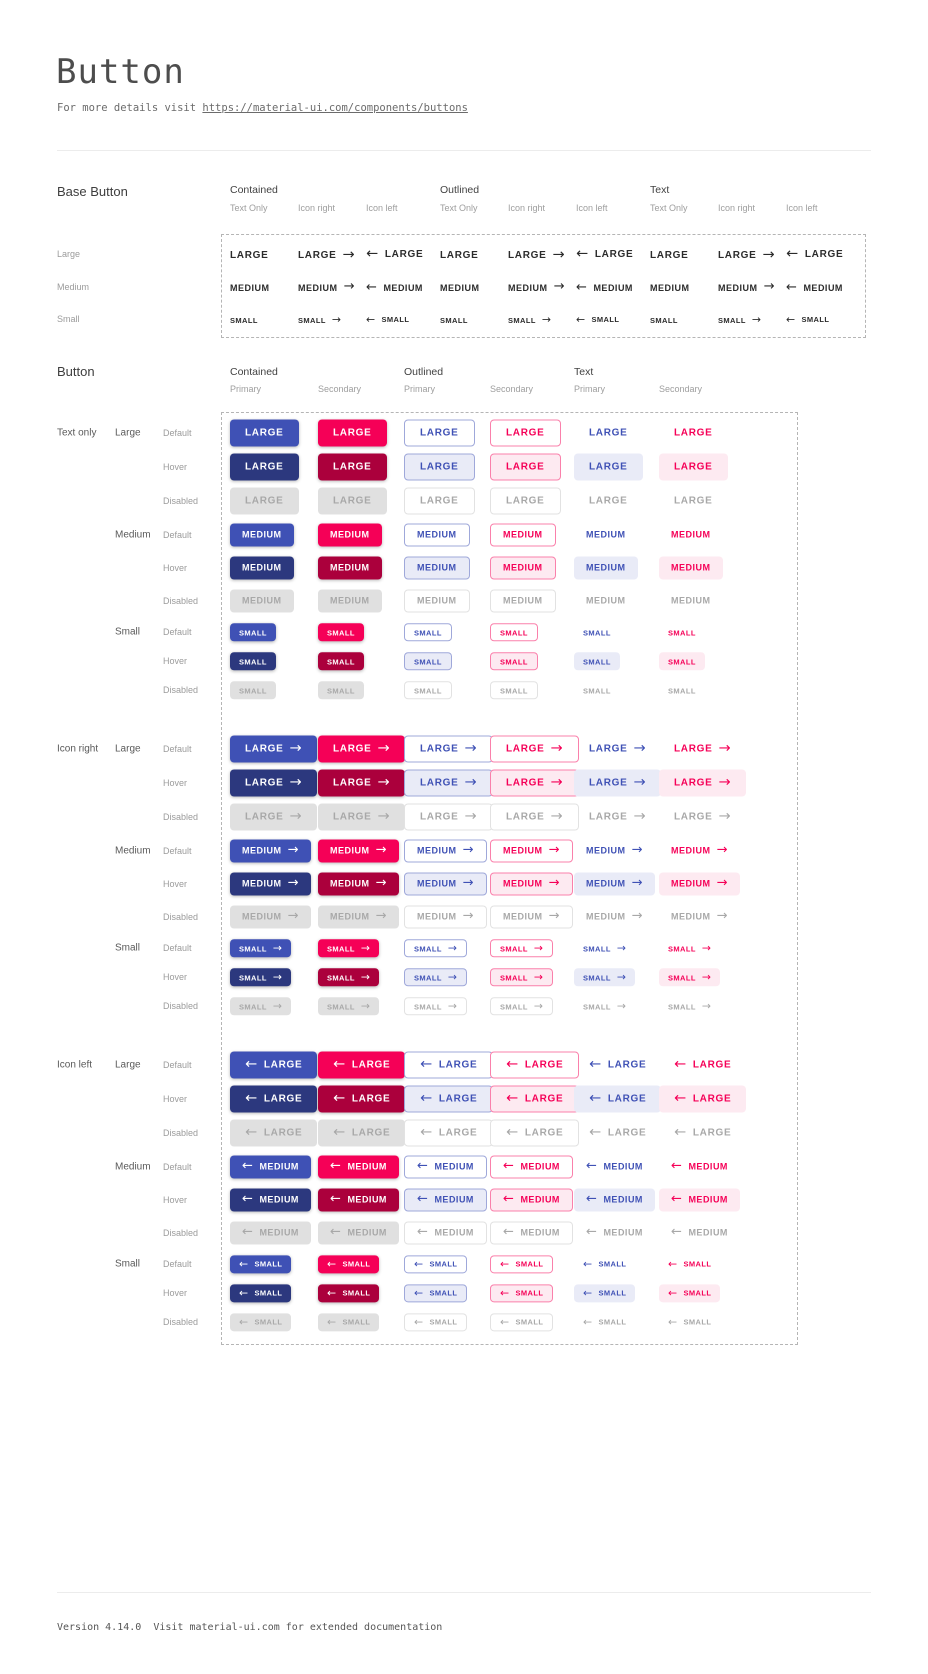  What do you see at coordinates (525, 433) in the screenshot?
I see `outlined-secondary-large-default-button: LARGE` at bounding box center [525, 433].